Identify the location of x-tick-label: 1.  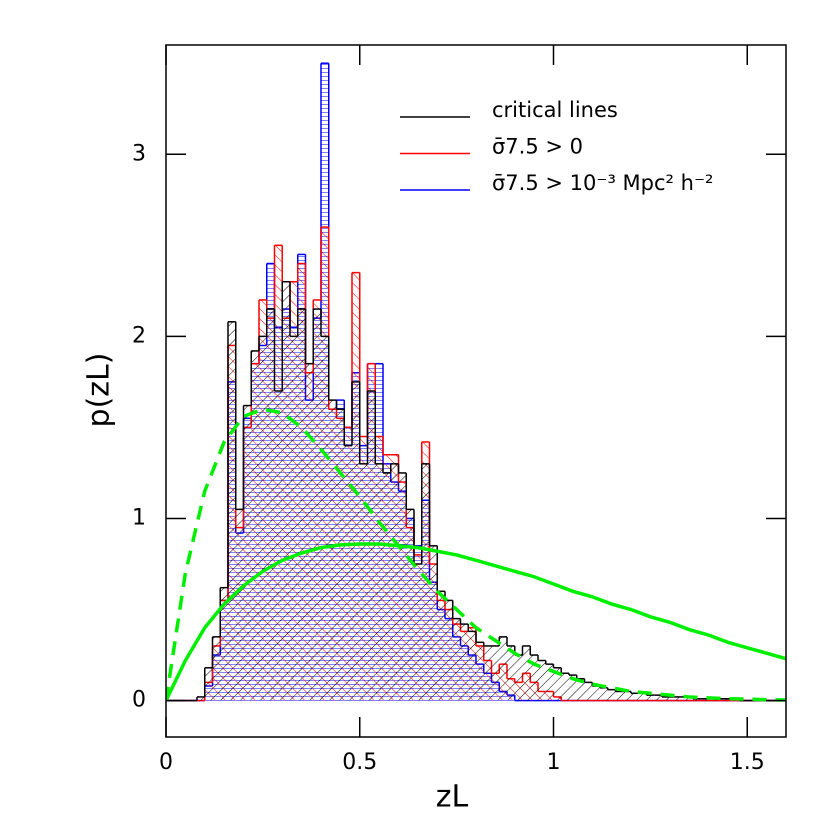
(554, 762).